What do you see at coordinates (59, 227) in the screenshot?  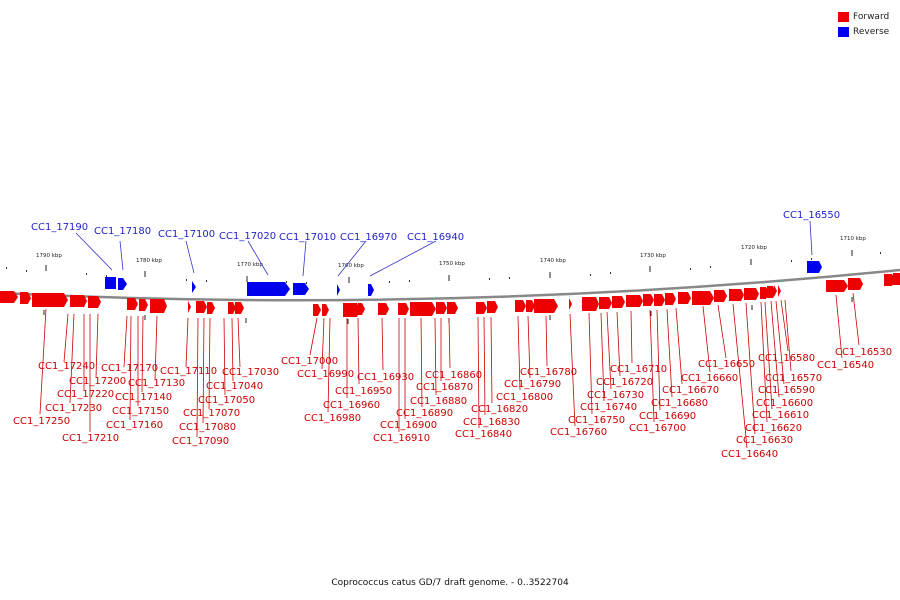 I see `gene-label-top: CC1_17190` at bounding box center [59, 227].